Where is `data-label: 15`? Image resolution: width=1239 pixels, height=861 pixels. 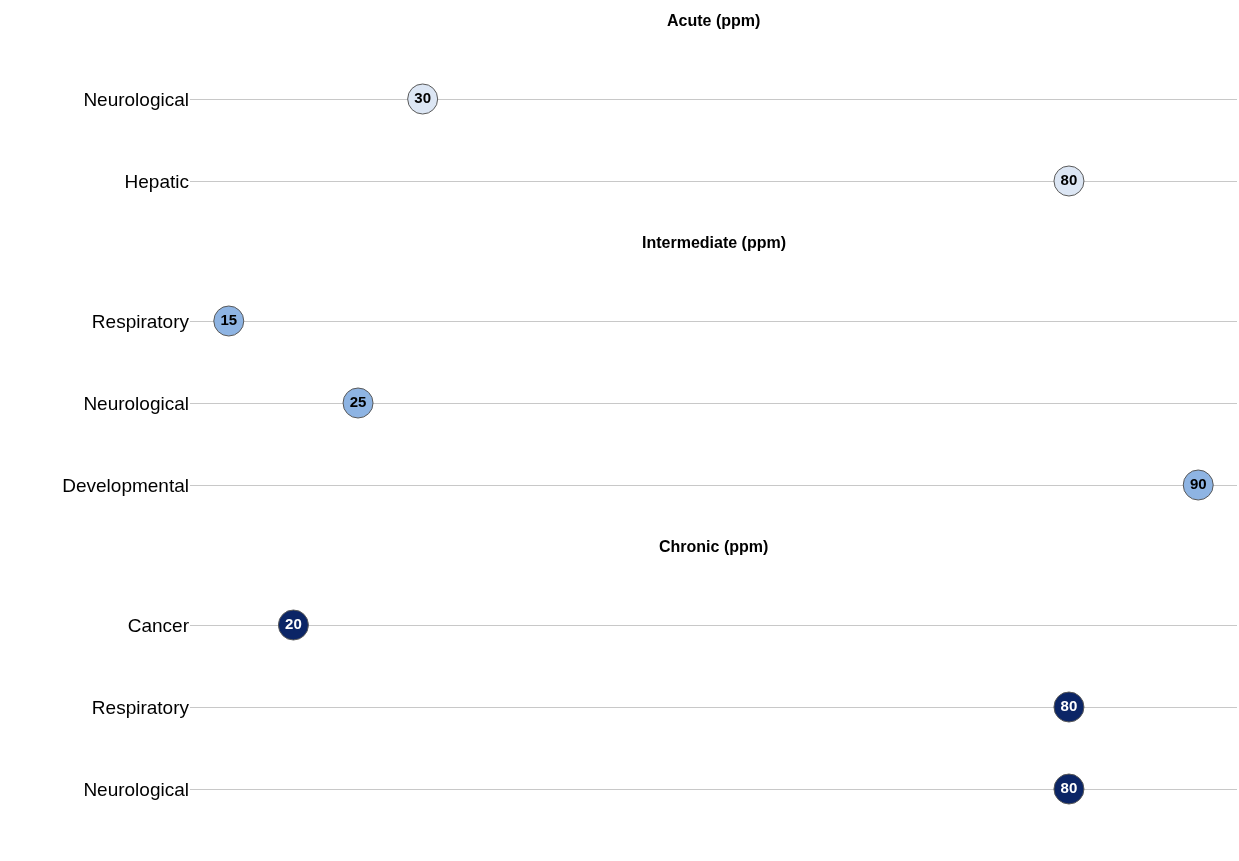
data-label: 15 is located at coordinates (229, 319).